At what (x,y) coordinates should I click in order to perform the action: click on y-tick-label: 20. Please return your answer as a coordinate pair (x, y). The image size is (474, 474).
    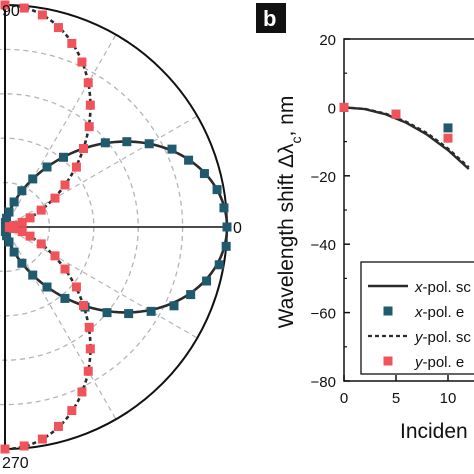
    Looking at the image, I should click on (327, 40).